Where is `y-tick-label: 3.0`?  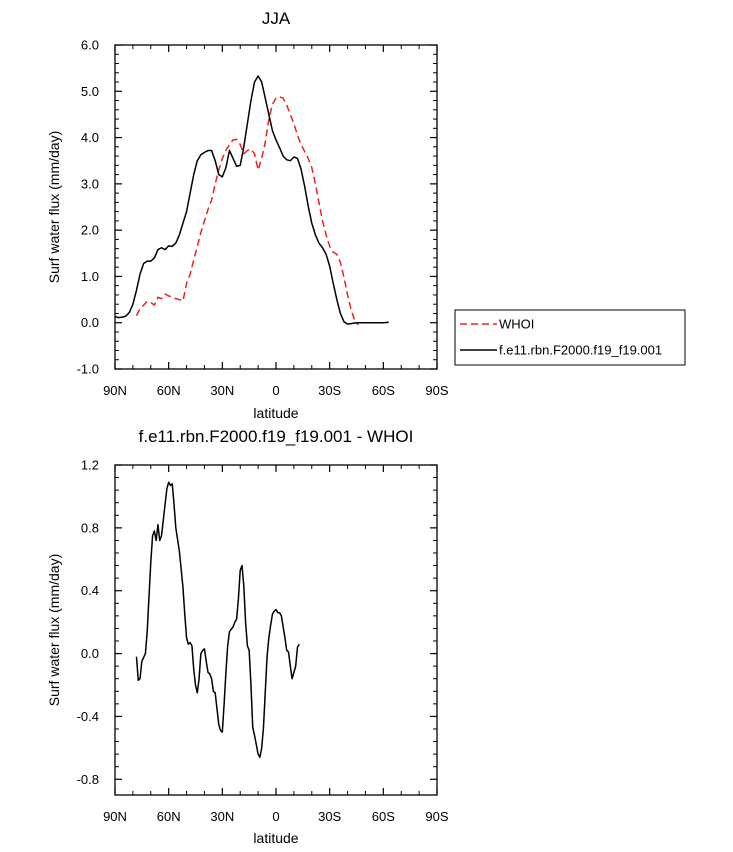 y-tick-label: 3.0 is located at coordinates (90, 183).